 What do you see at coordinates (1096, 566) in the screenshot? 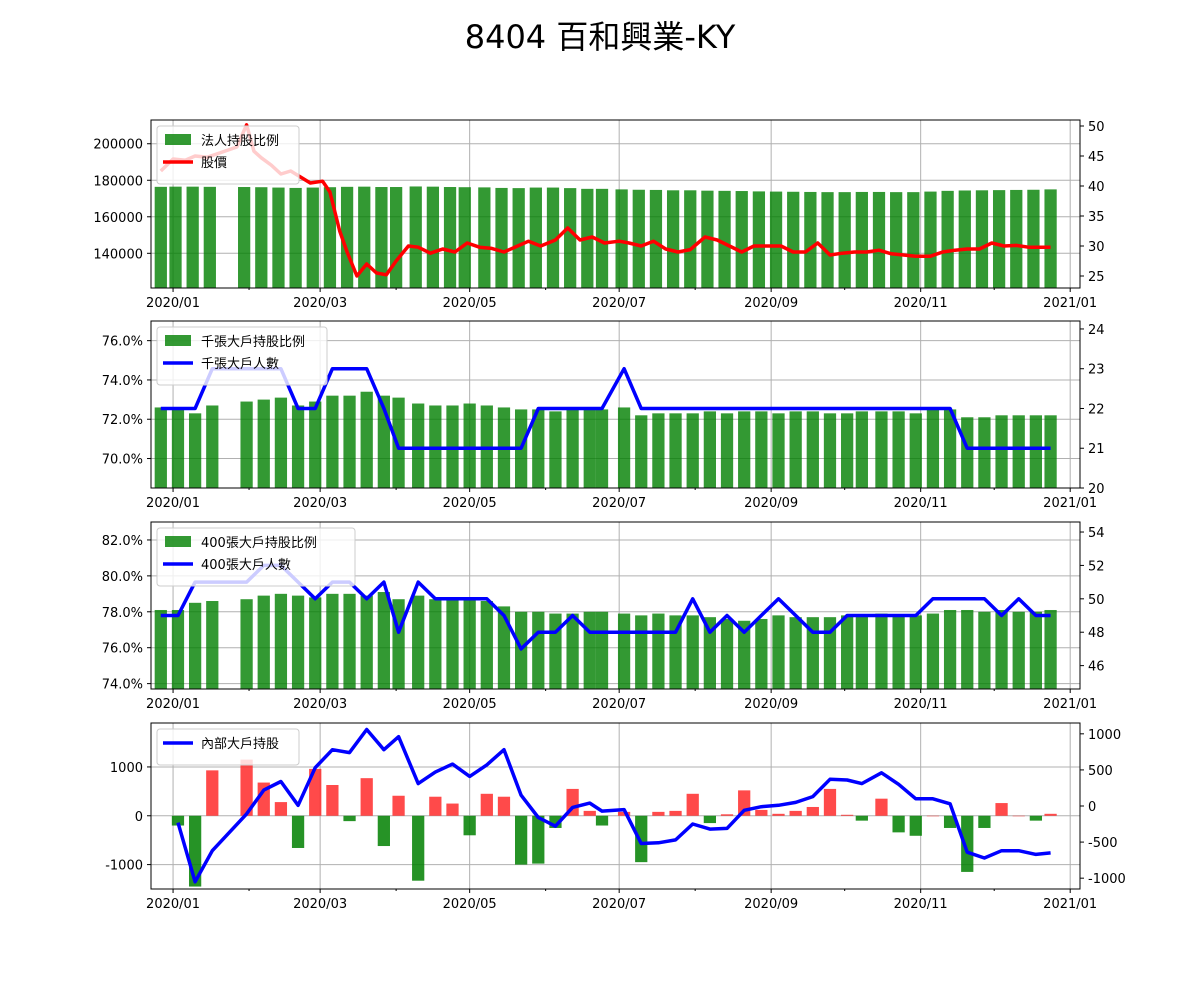
I see `y-right-tick-label: 52` at bounding box center [1096, 566].